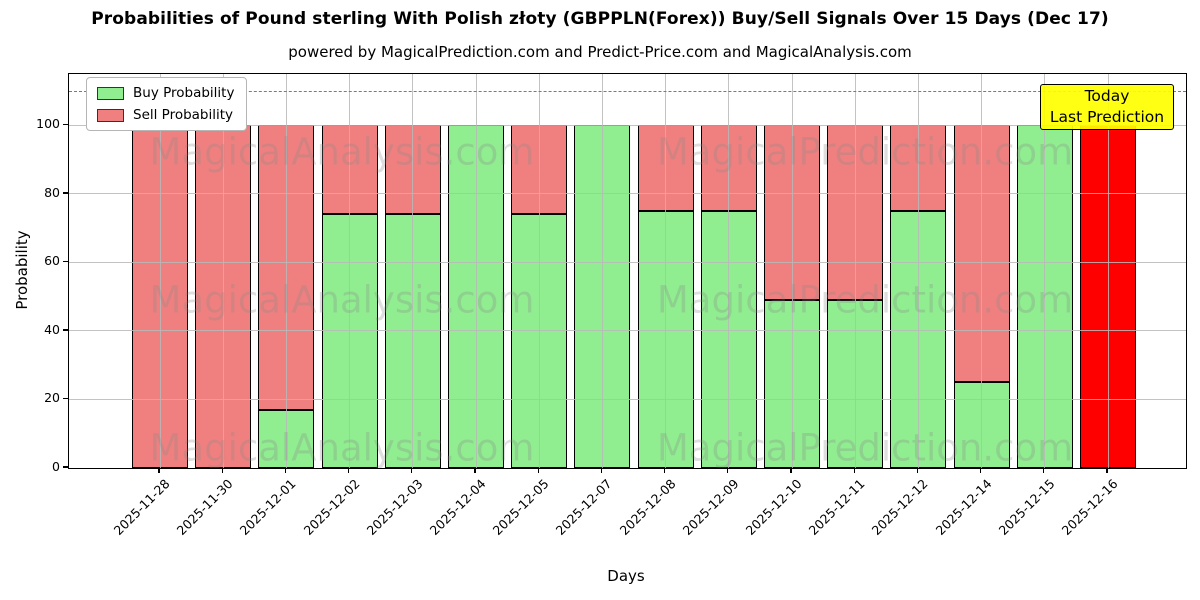 This screenshot has width=1200, height=600. I want to click on y-tick-label: 80, so click(52, 192).